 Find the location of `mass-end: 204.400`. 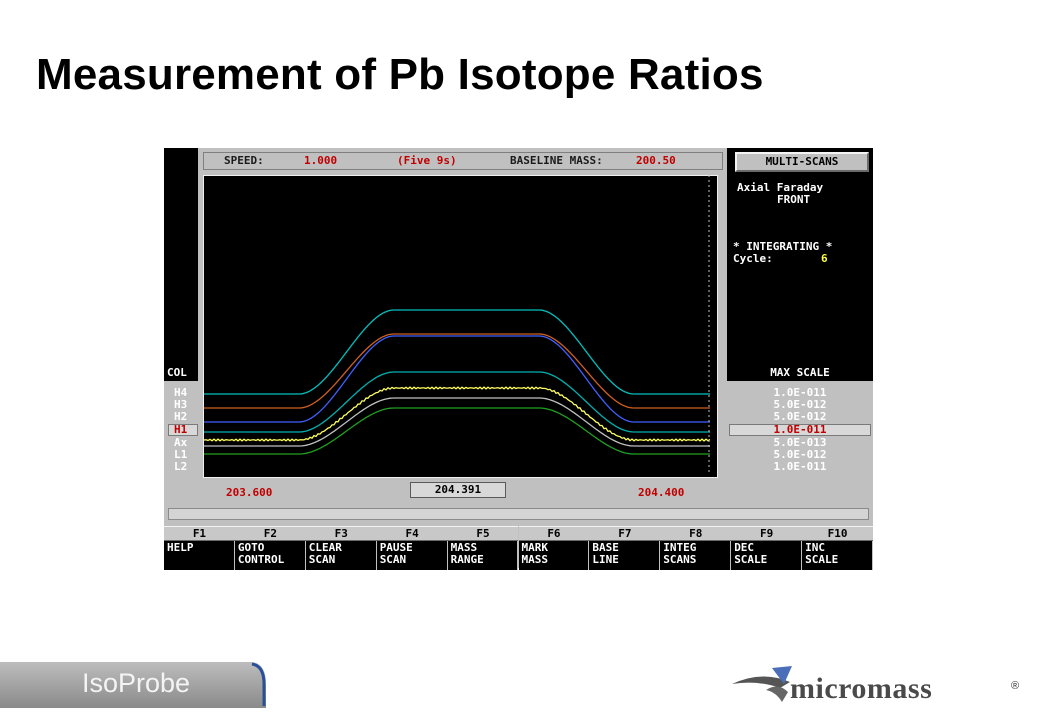

mass-end: 204.400 is located at coordinates (661, 492).